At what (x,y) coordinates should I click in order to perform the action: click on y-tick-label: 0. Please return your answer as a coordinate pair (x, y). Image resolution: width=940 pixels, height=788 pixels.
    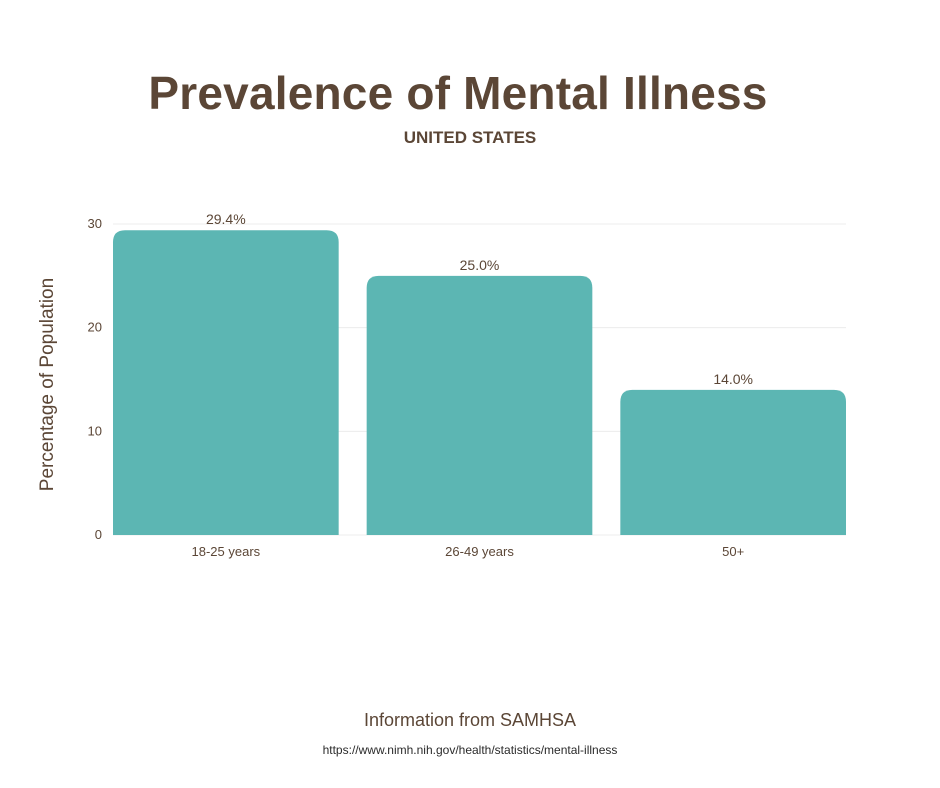
    Looking at the image, I should click on (98, 534).